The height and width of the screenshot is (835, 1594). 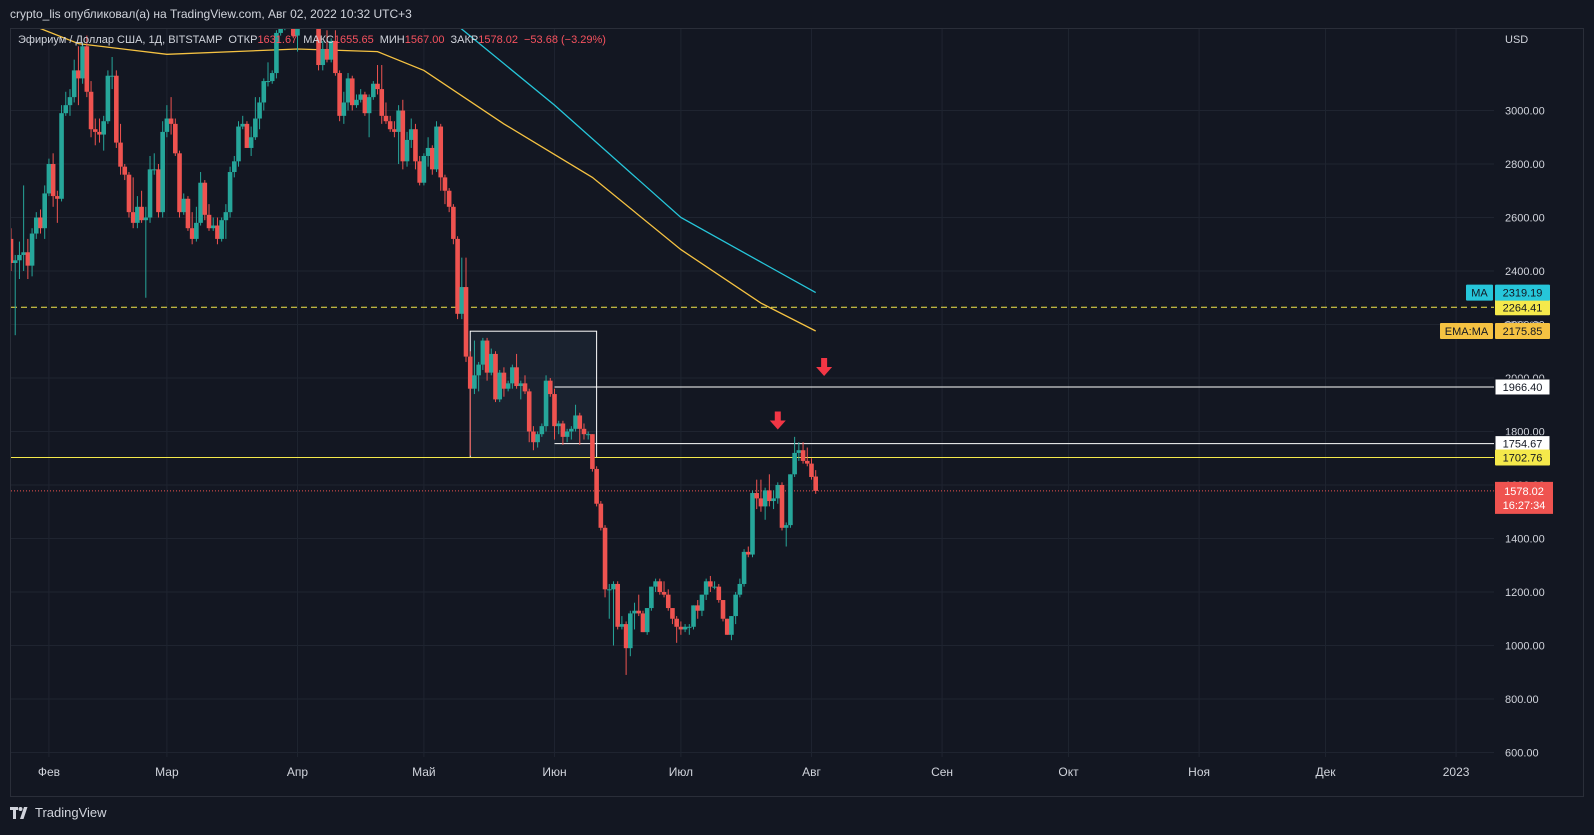 What do you see at coordinates (49, 772) in the screenshot?
I see `x-tick-label: Фев` at bounding box center [49, 772].